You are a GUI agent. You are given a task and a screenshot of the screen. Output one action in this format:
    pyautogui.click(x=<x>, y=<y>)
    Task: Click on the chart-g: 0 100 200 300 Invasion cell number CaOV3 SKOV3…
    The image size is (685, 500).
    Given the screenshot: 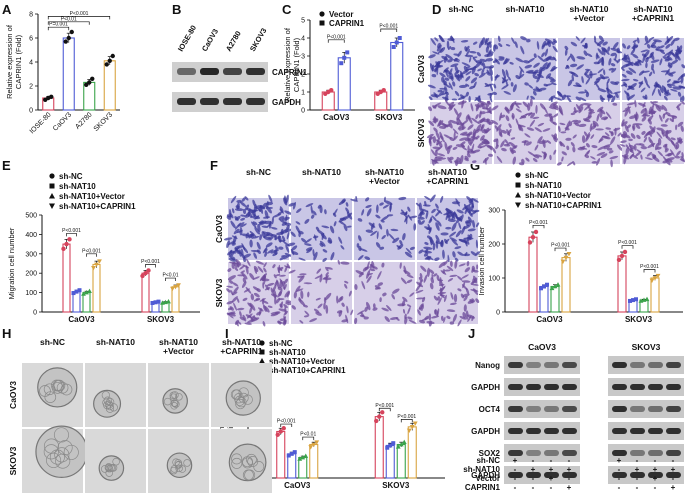 What is the action you would take?
    pyautogui.click(x=580, y=247)
    